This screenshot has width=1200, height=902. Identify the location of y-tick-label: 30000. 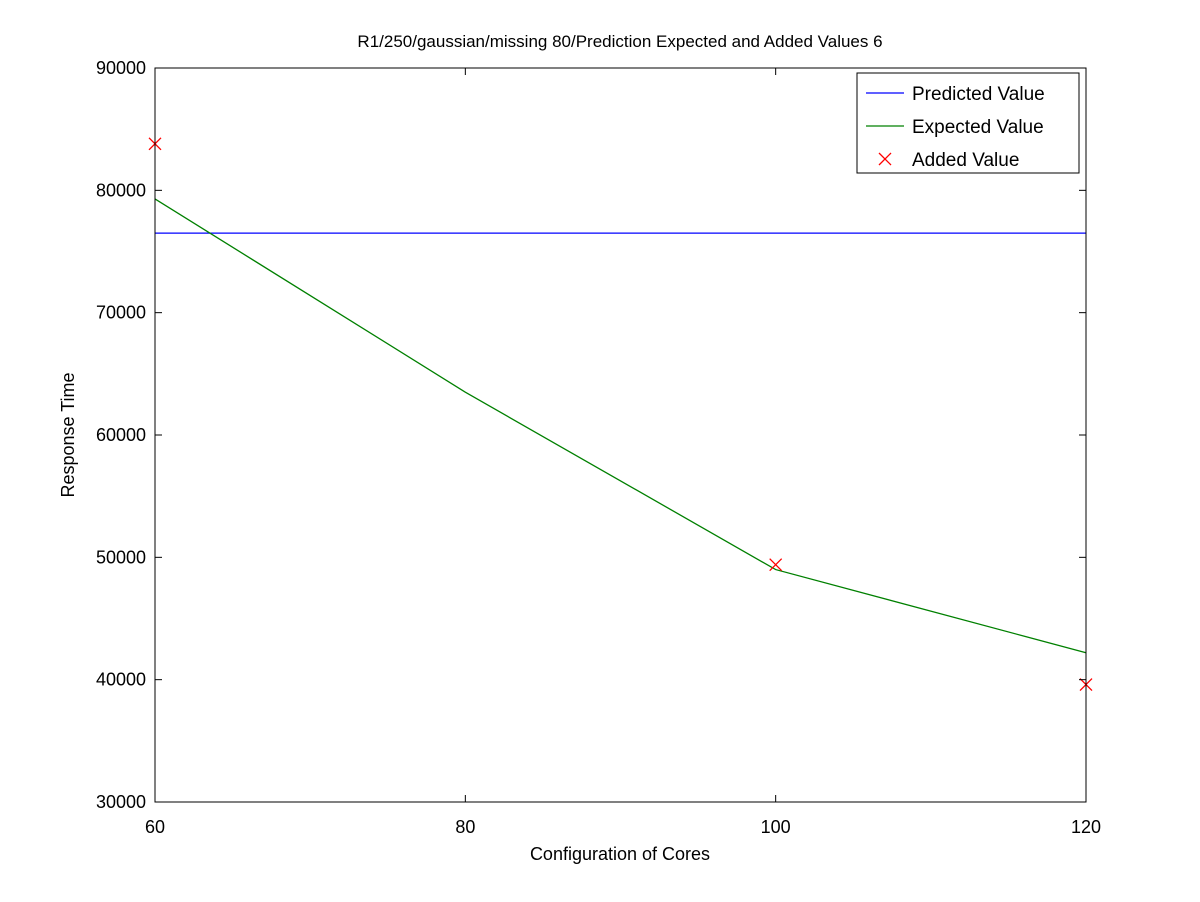
(121, 802).